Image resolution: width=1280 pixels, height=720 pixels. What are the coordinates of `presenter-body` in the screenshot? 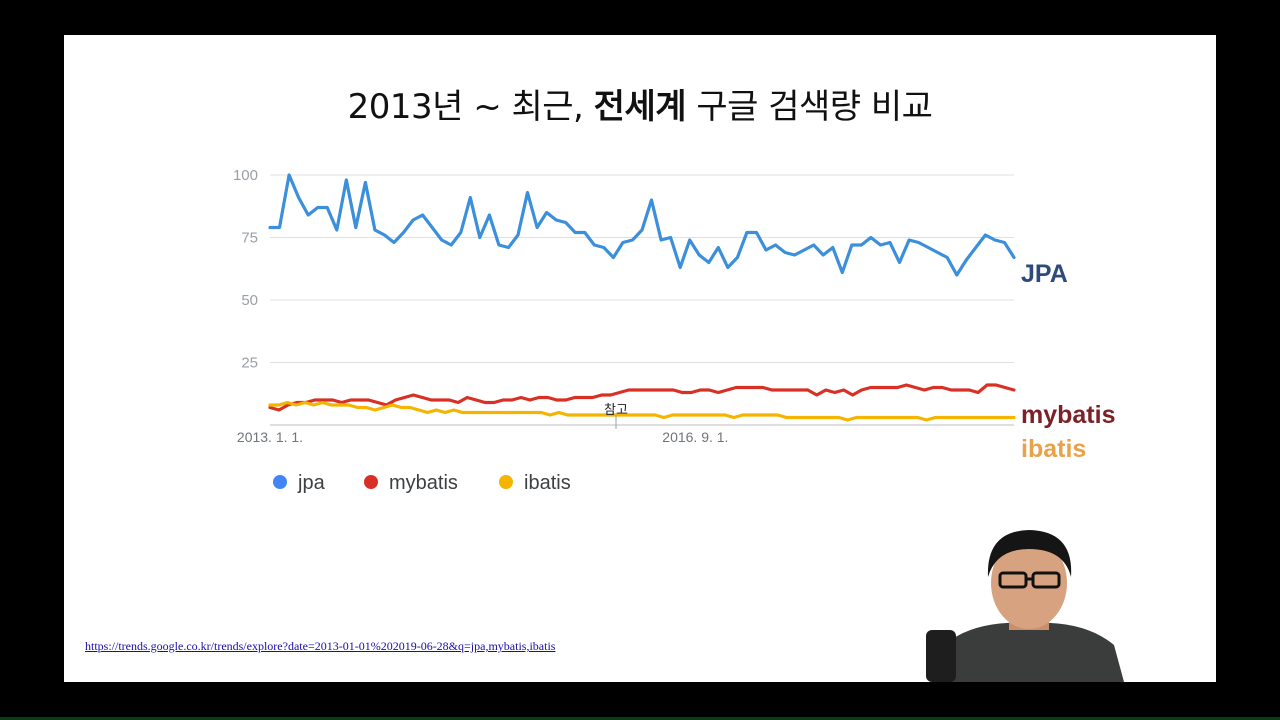 It's located at (1029, 652).